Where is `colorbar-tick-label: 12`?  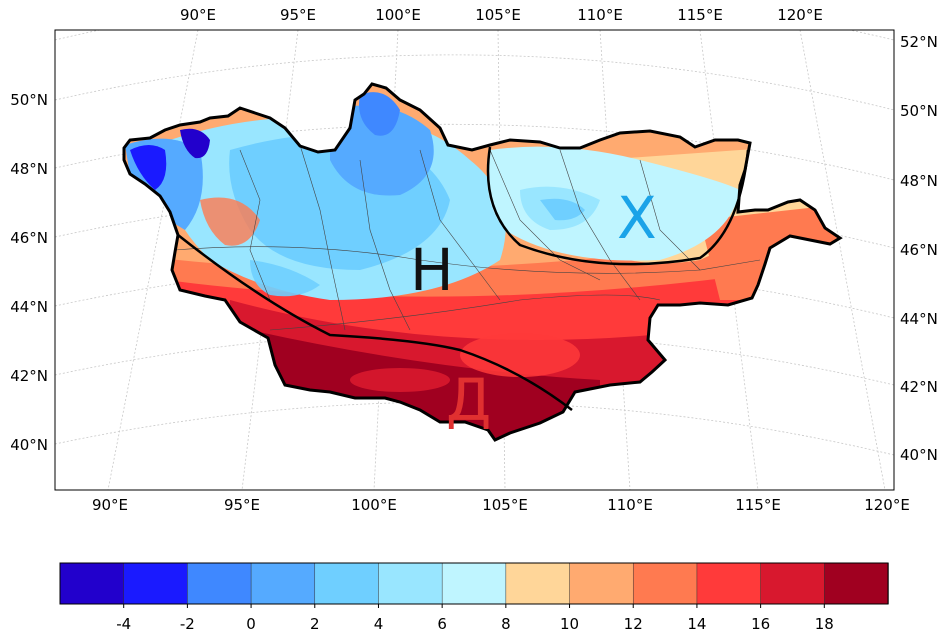 colorbar-tick-label: 12 is located at coordinates (633, 624).